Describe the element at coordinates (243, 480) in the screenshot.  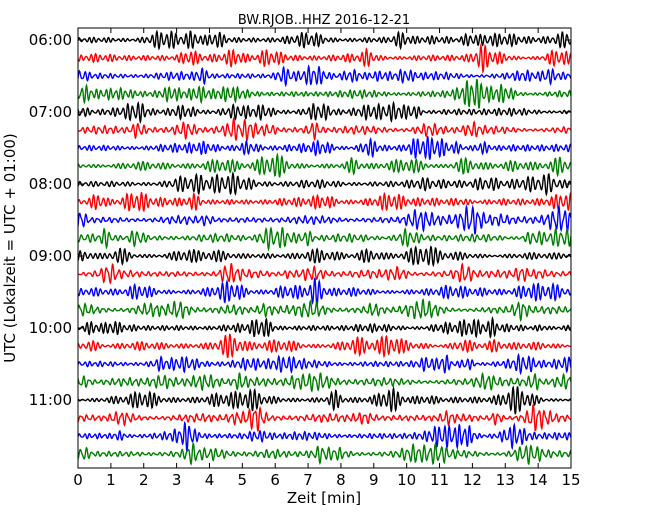
I see `x-tick-label: 5` at that location.